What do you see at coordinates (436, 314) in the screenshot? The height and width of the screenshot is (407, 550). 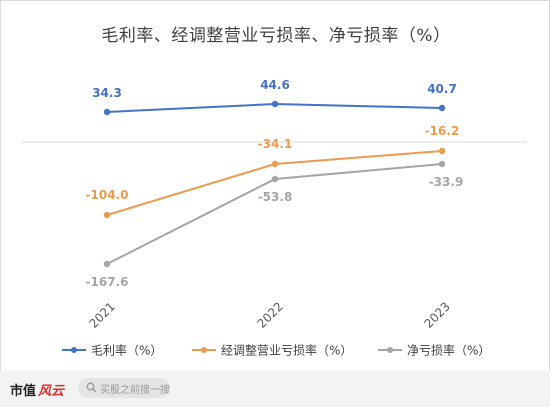 I see `x-tick-label: 2023` at bounding box center [436, 314].